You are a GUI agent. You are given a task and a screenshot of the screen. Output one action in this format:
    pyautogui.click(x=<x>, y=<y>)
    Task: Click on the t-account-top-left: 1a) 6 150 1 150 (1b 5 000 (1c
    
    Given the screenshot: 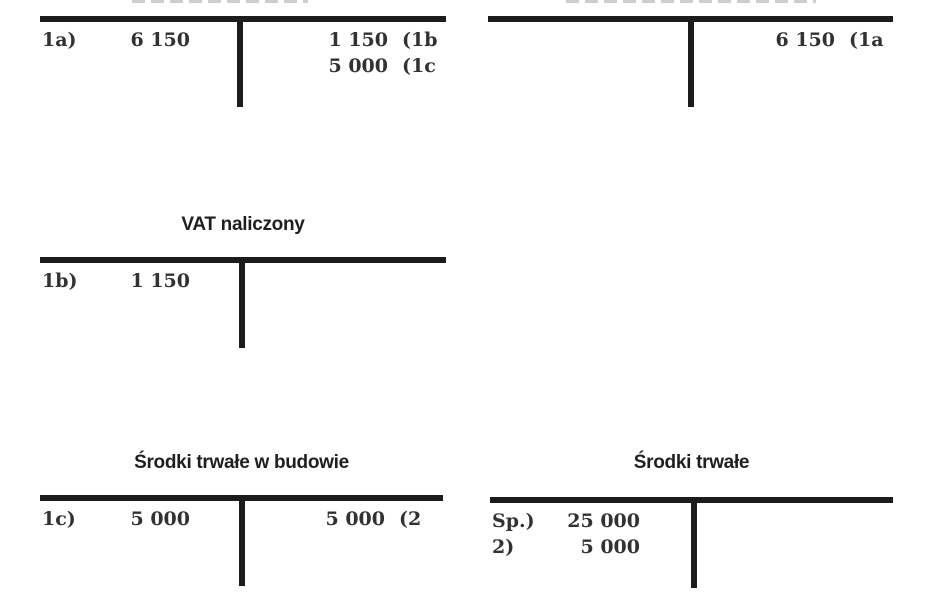 What is the action you would take?
    pyautogui.click(x=243, y=55)
    